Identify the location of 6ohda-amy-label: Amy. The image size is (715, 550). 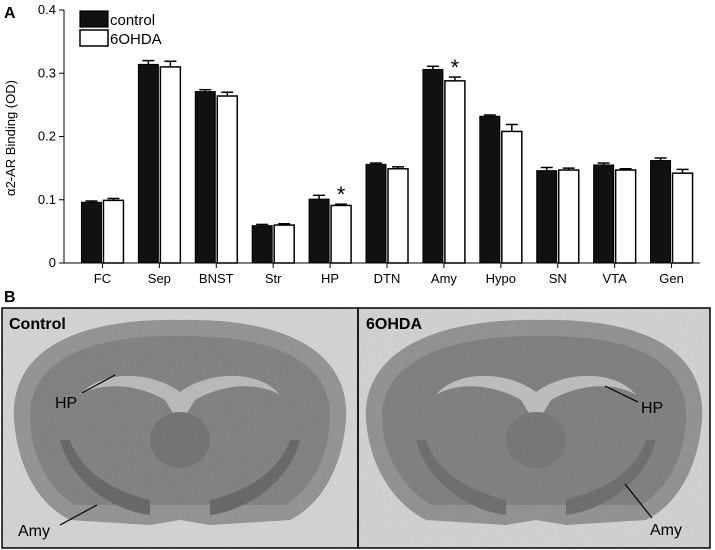
(666, 530).